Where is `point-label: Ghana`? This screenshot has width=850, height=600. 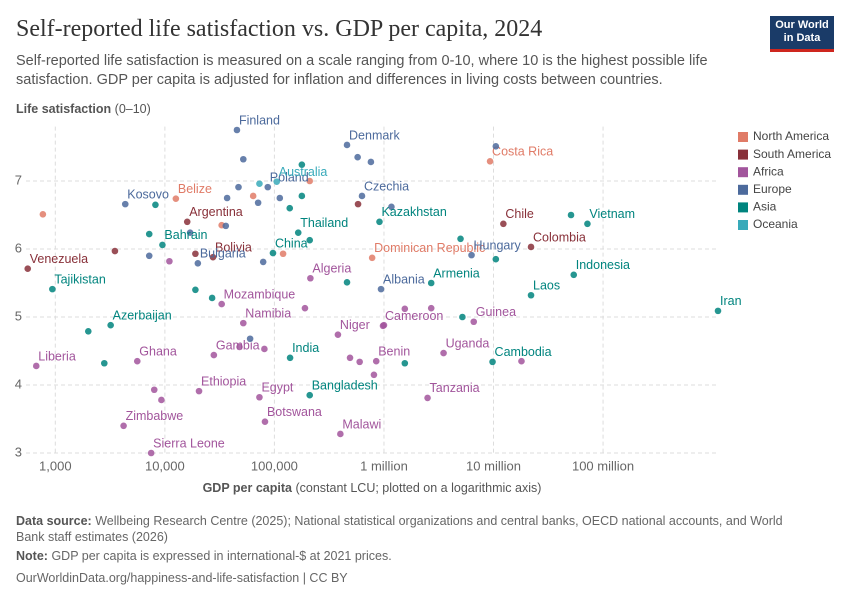
point-label: Ghana is located at coordinates (158, 351).